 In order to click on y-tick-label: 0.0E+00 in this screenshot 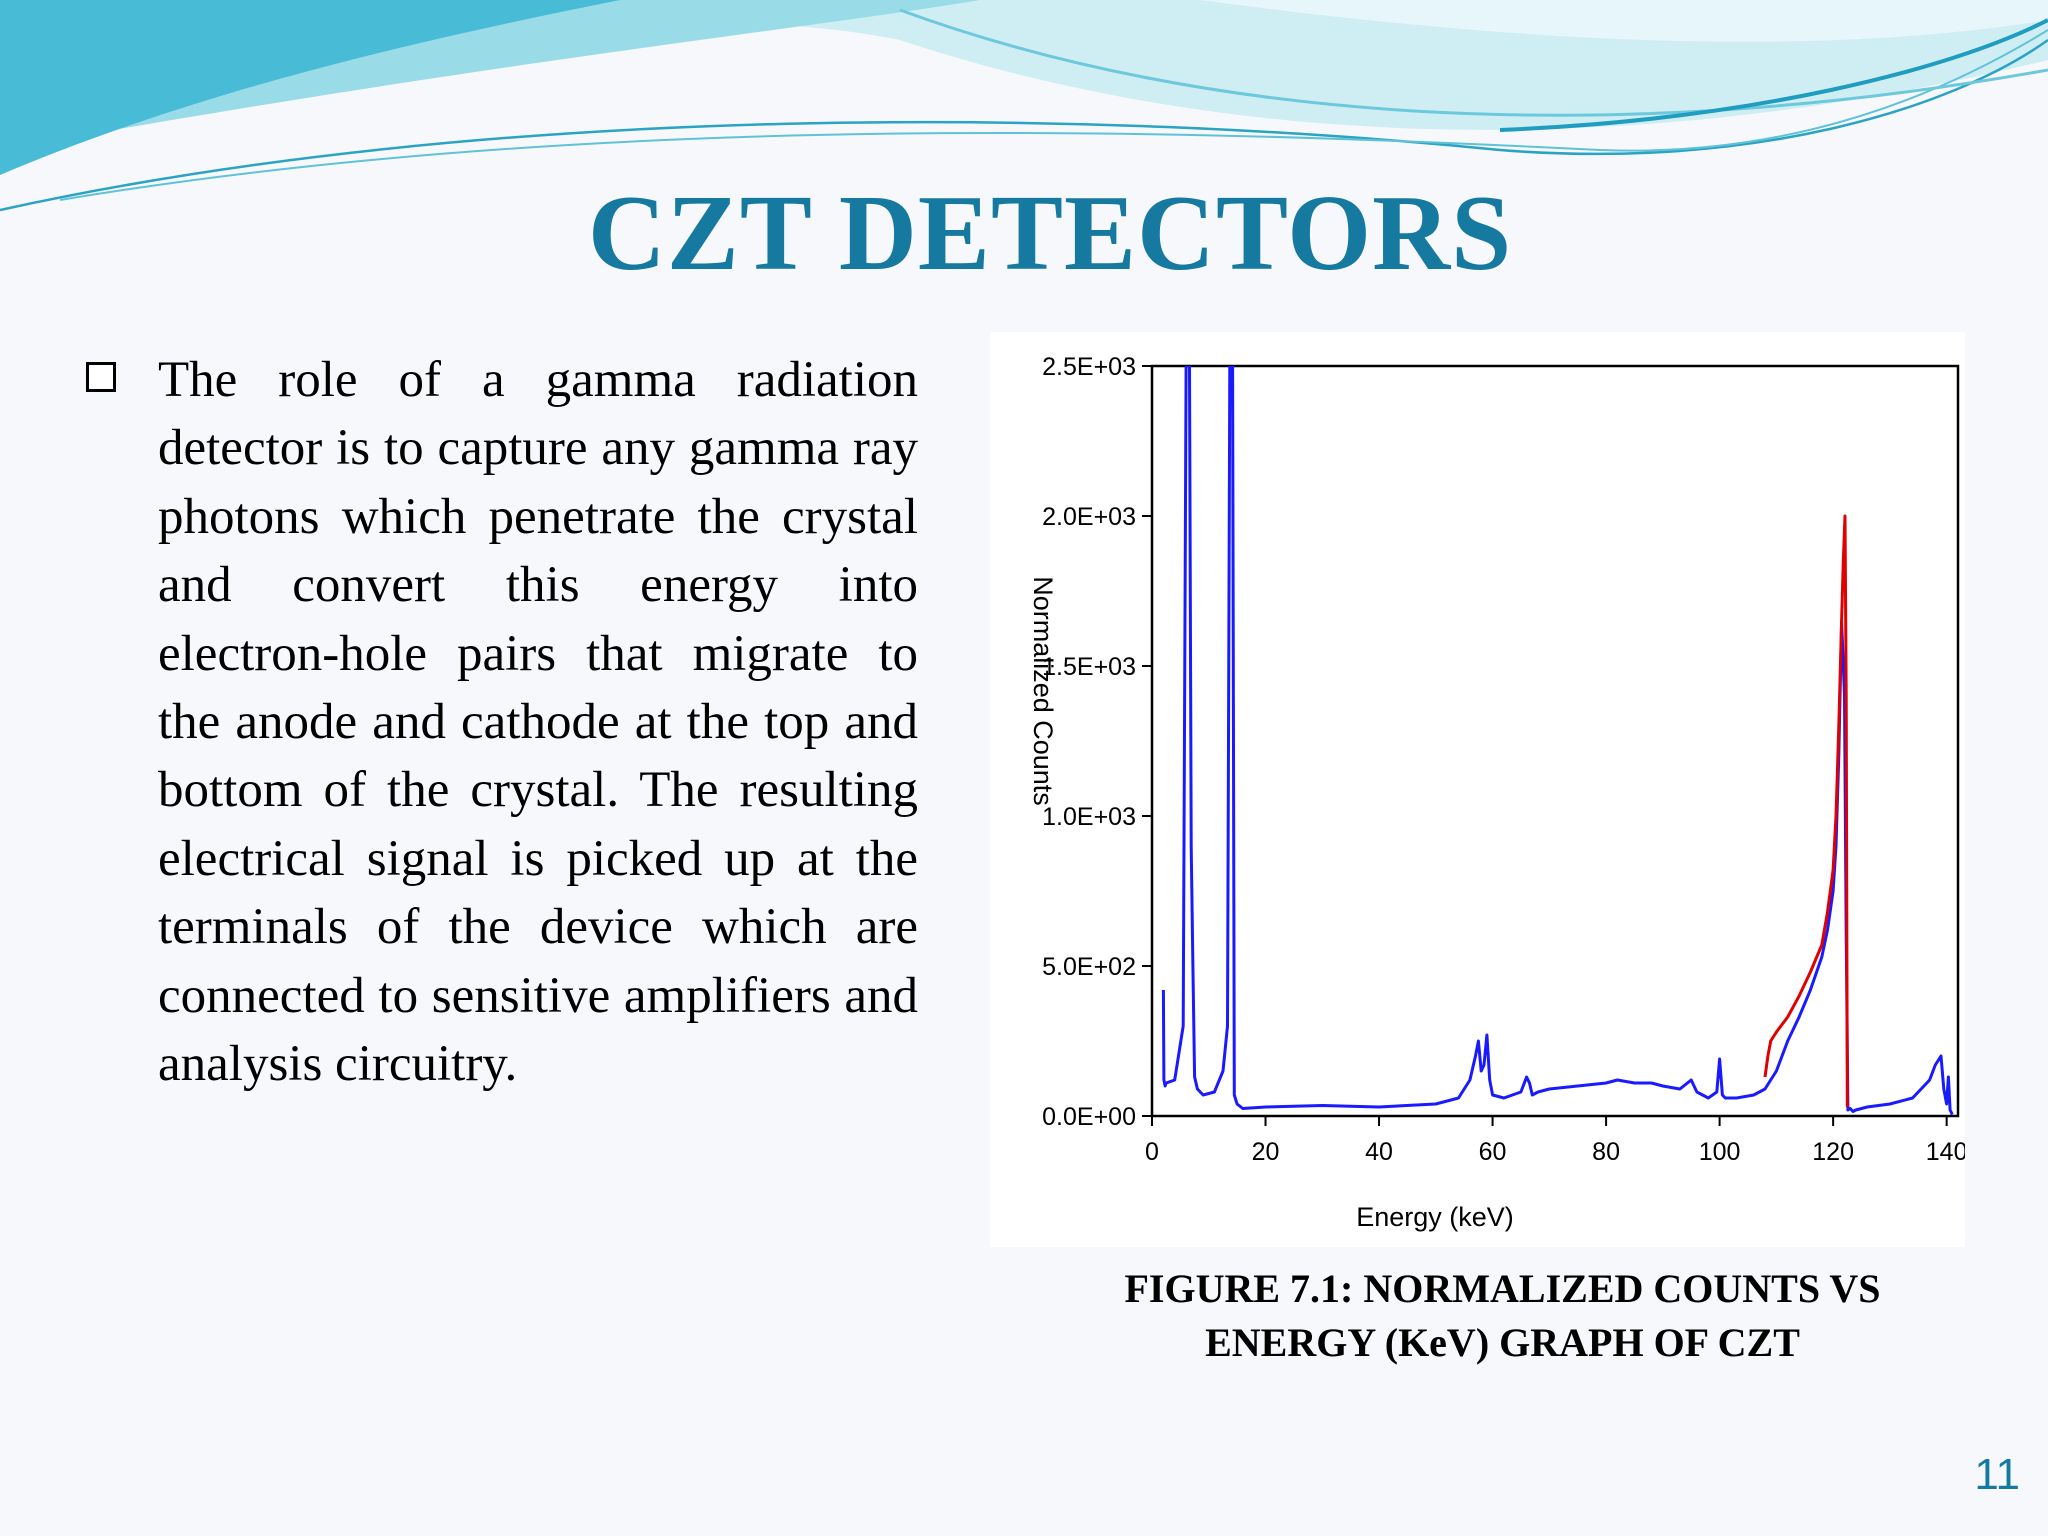, I will do `click(1089, 1117)`.